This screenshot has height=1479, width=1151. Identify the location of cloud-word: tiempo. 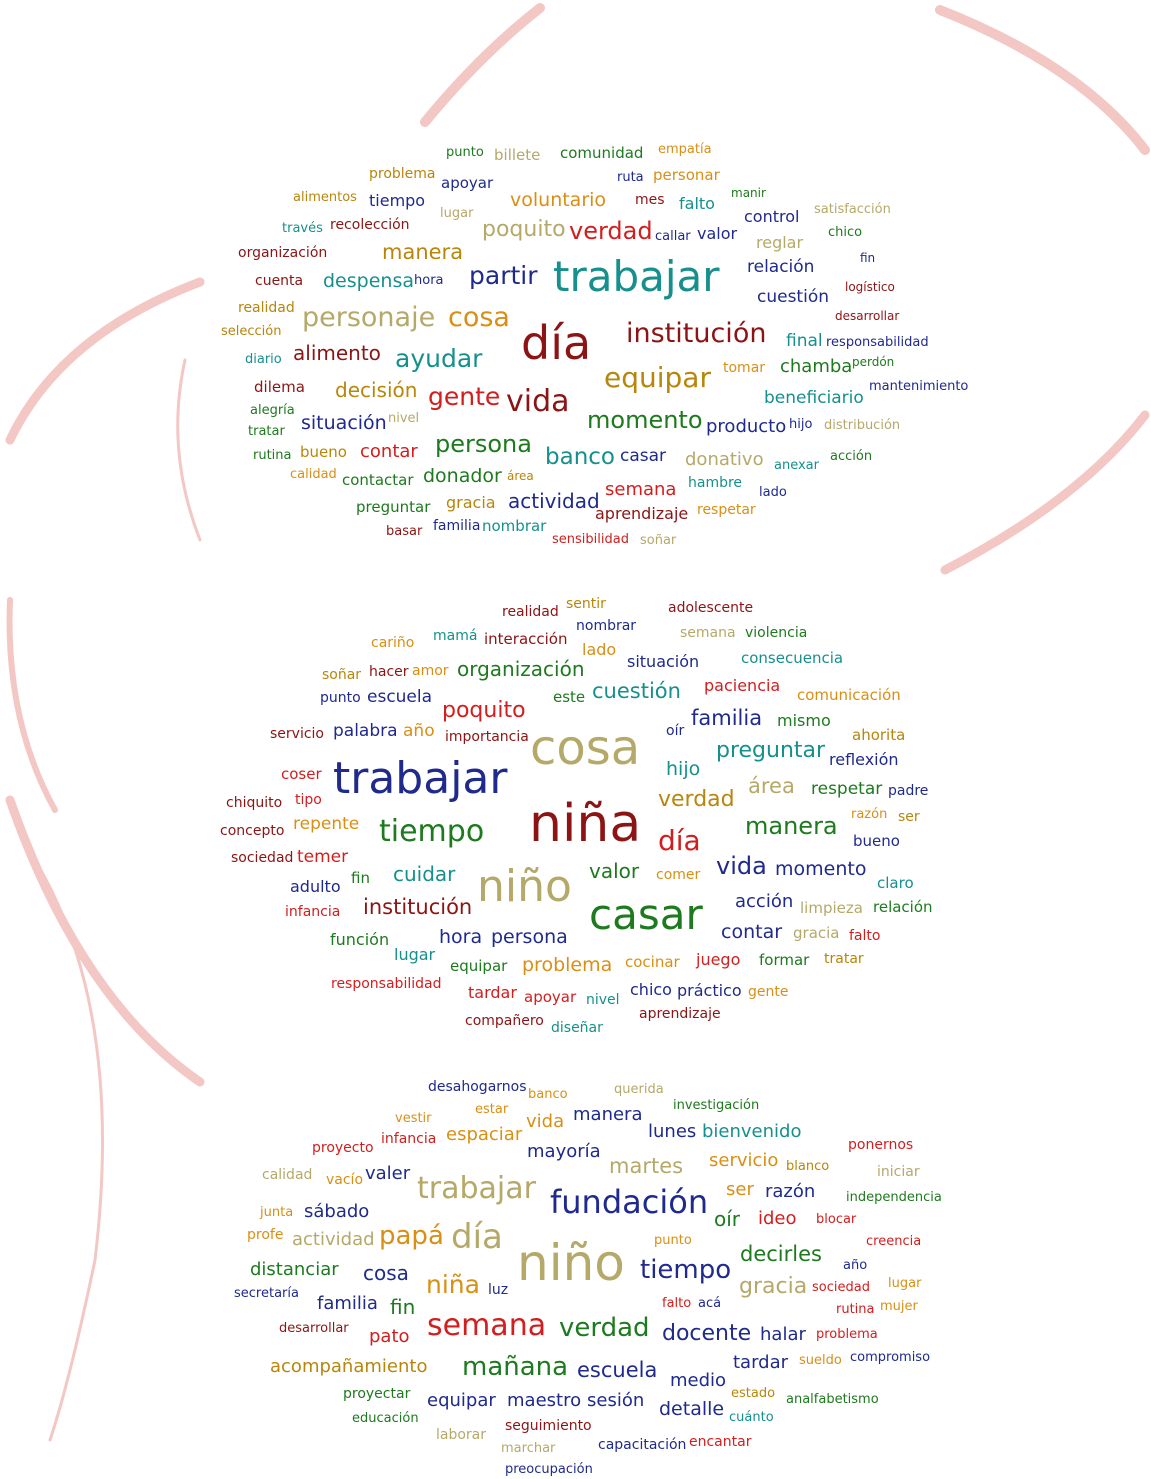
(432, 831).